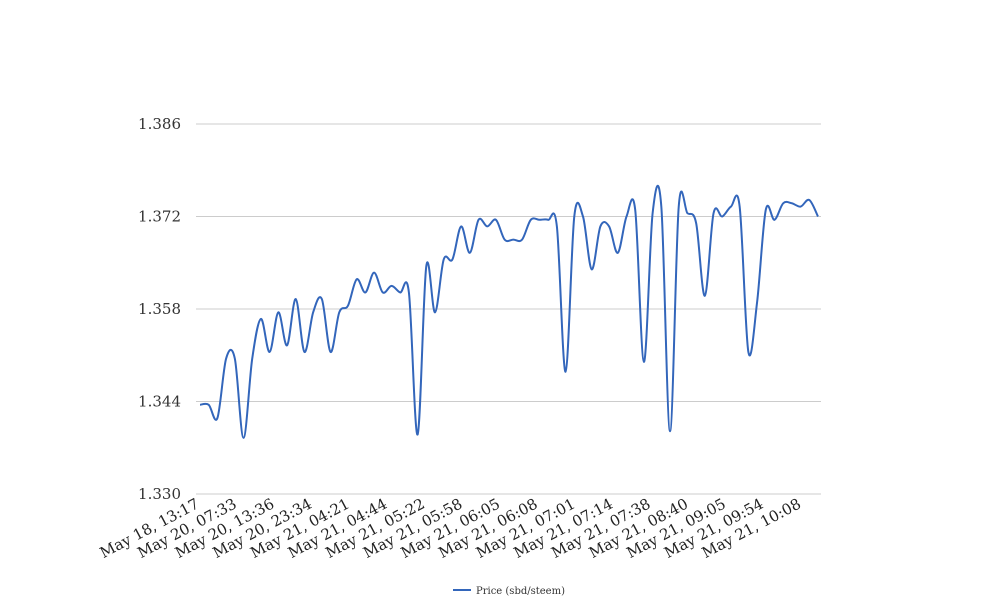  I want to click on y-axis-ticks: 1.386 1.372 1.358 1.344 1.330, so click(159, 309).